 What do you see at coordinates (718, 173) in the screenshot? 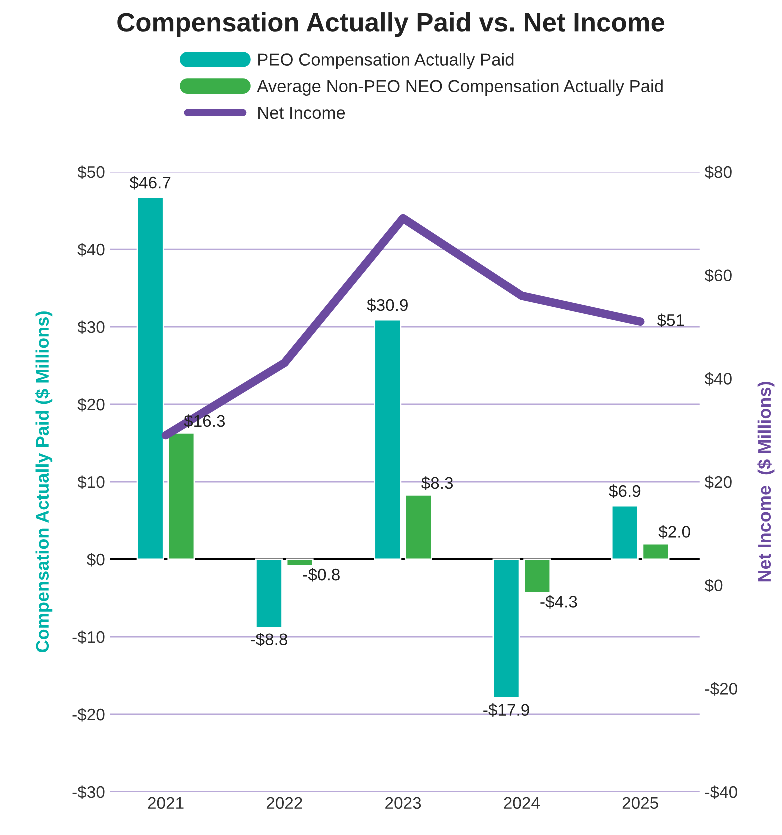
I see `y2-tick-label: $80` at bounding box center [718, 173].